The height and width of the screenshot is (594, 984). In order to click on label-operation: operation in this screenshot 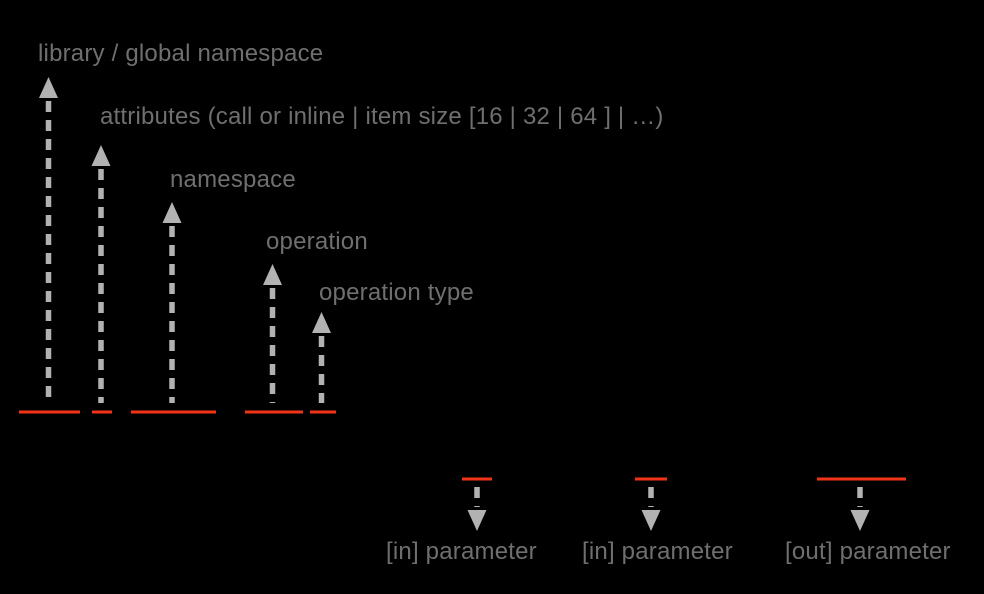, I will do `click(317, 241)`.